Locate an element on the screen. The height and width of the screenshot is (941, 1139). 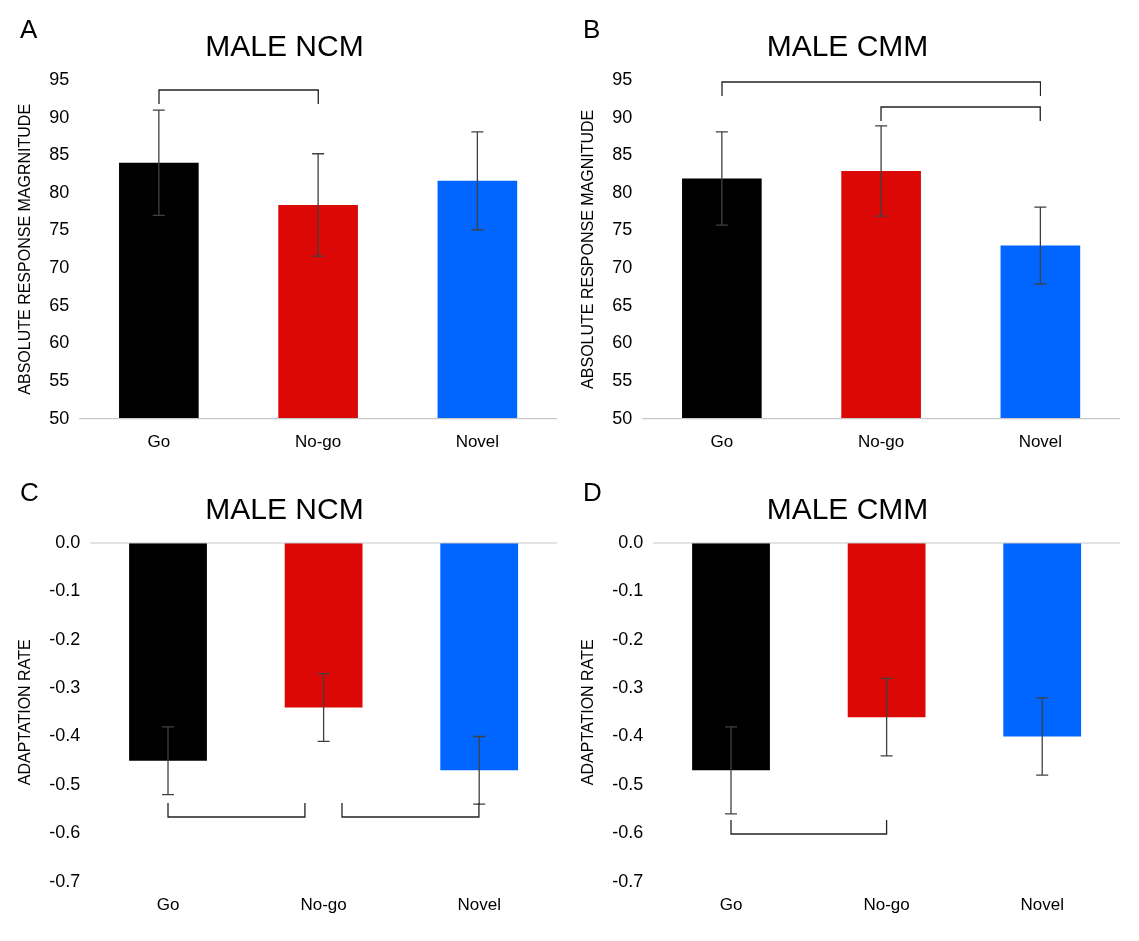
text: A is located at coordinates (29, 29).